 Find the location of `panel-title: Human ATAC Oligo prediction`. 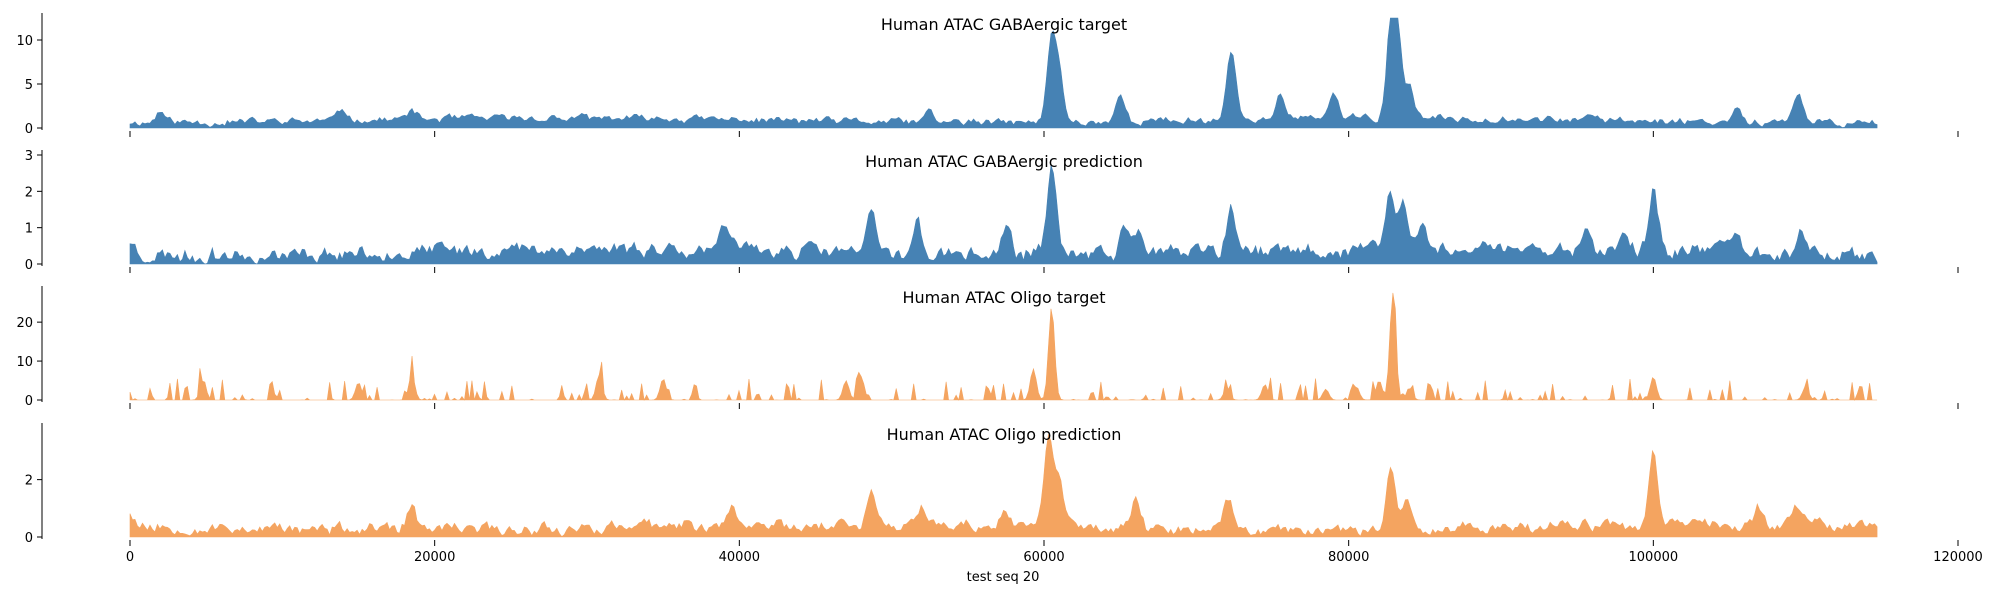

panel-title: Human ATAC Oligo prediction is located at coordinates (1004, 434).